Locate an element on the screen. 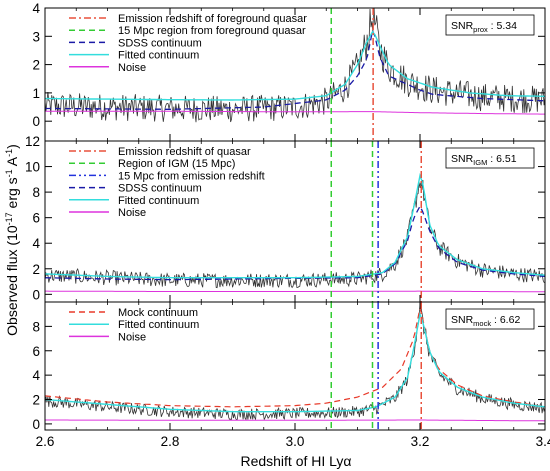 The width and height of the screenshot is (550, 471). snr-box: SNRmock : 6.62 is located at coordinates (490, 319).